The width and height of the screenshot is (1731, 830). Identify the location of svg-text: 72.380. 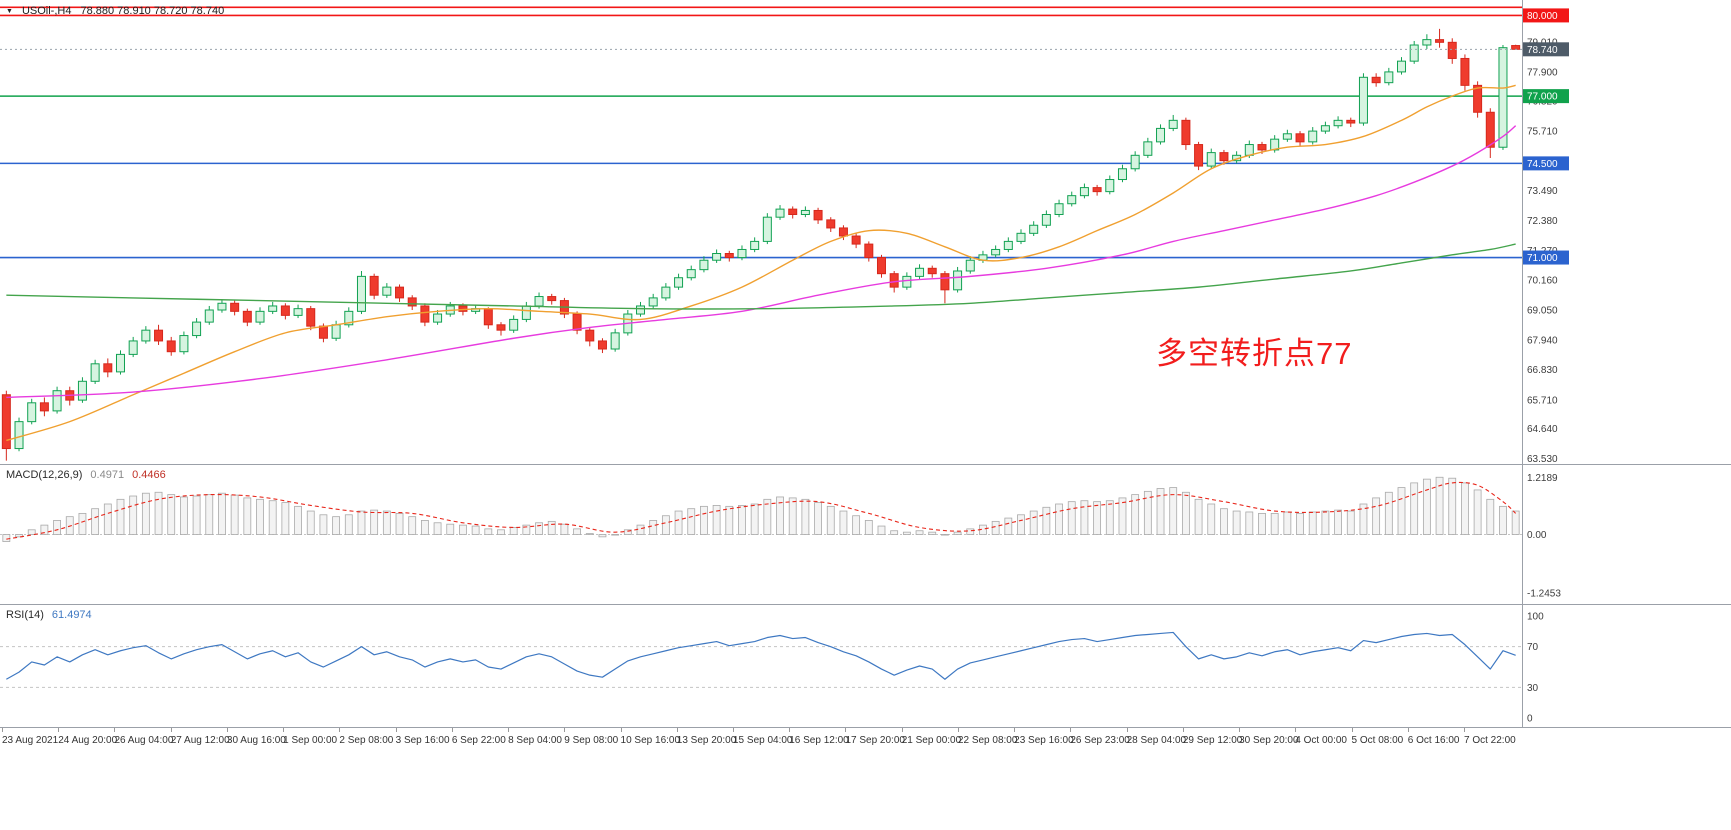
(1542, 221).